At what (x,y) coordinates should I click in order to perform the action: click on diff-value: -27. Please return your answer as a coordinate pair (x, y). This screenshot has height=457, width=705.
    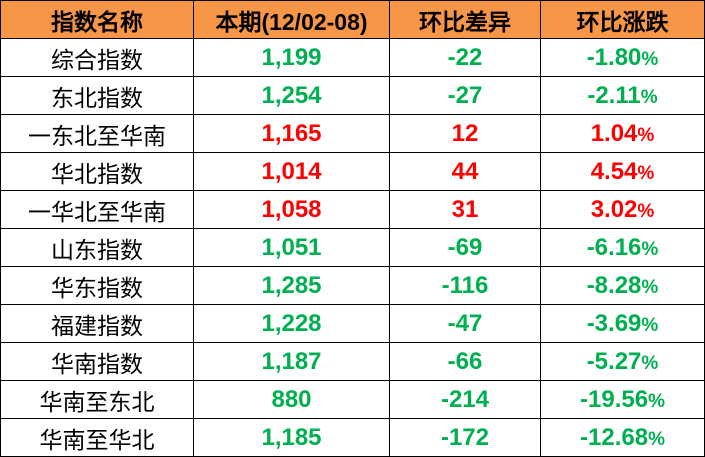
    Looking at the image, I should click on (465, 95).